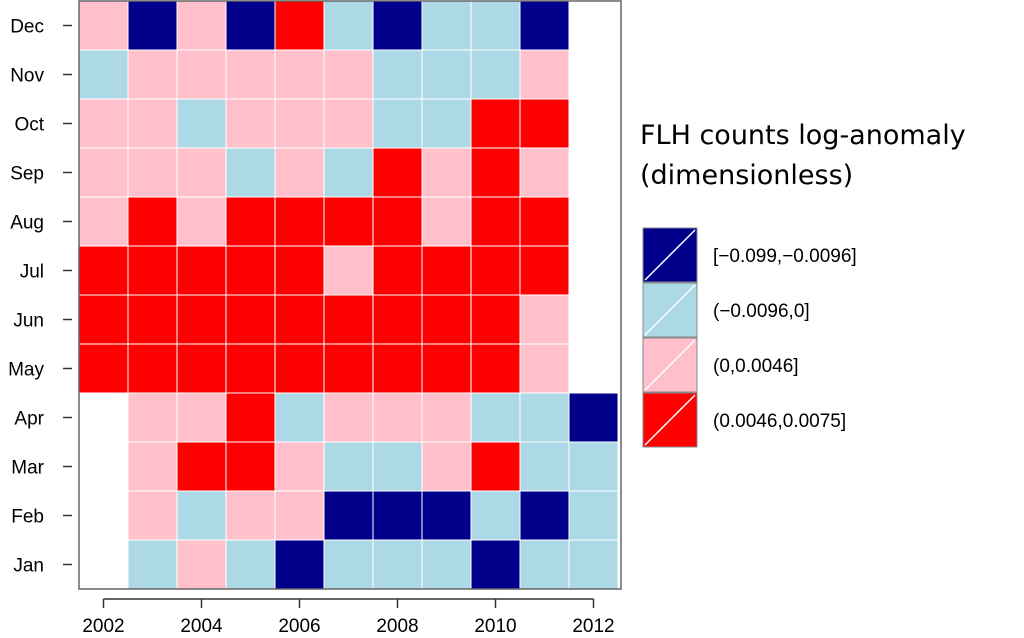 The height and width of the screenshot is (638, 1024). I want to click on cell-dec-2010, so click(495, 25).